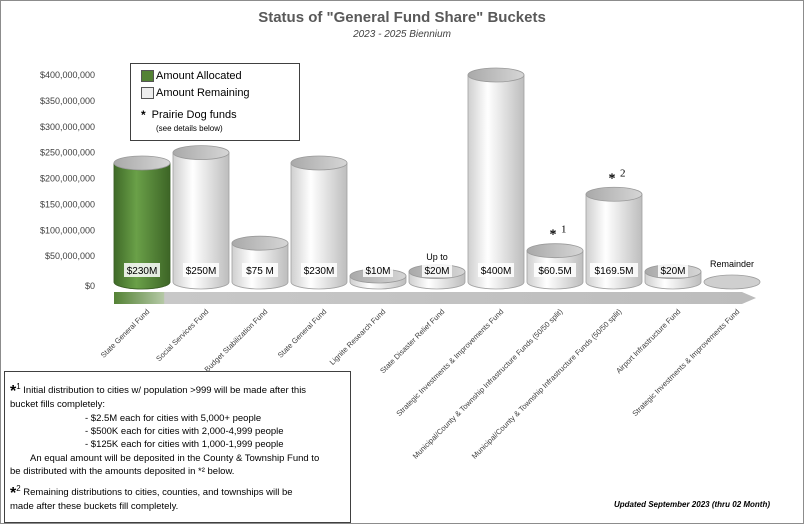 The height and width of the screenshot is (524, 804). I want to click on legend-item-allocated: Amount Allocated, so click(191, 76).